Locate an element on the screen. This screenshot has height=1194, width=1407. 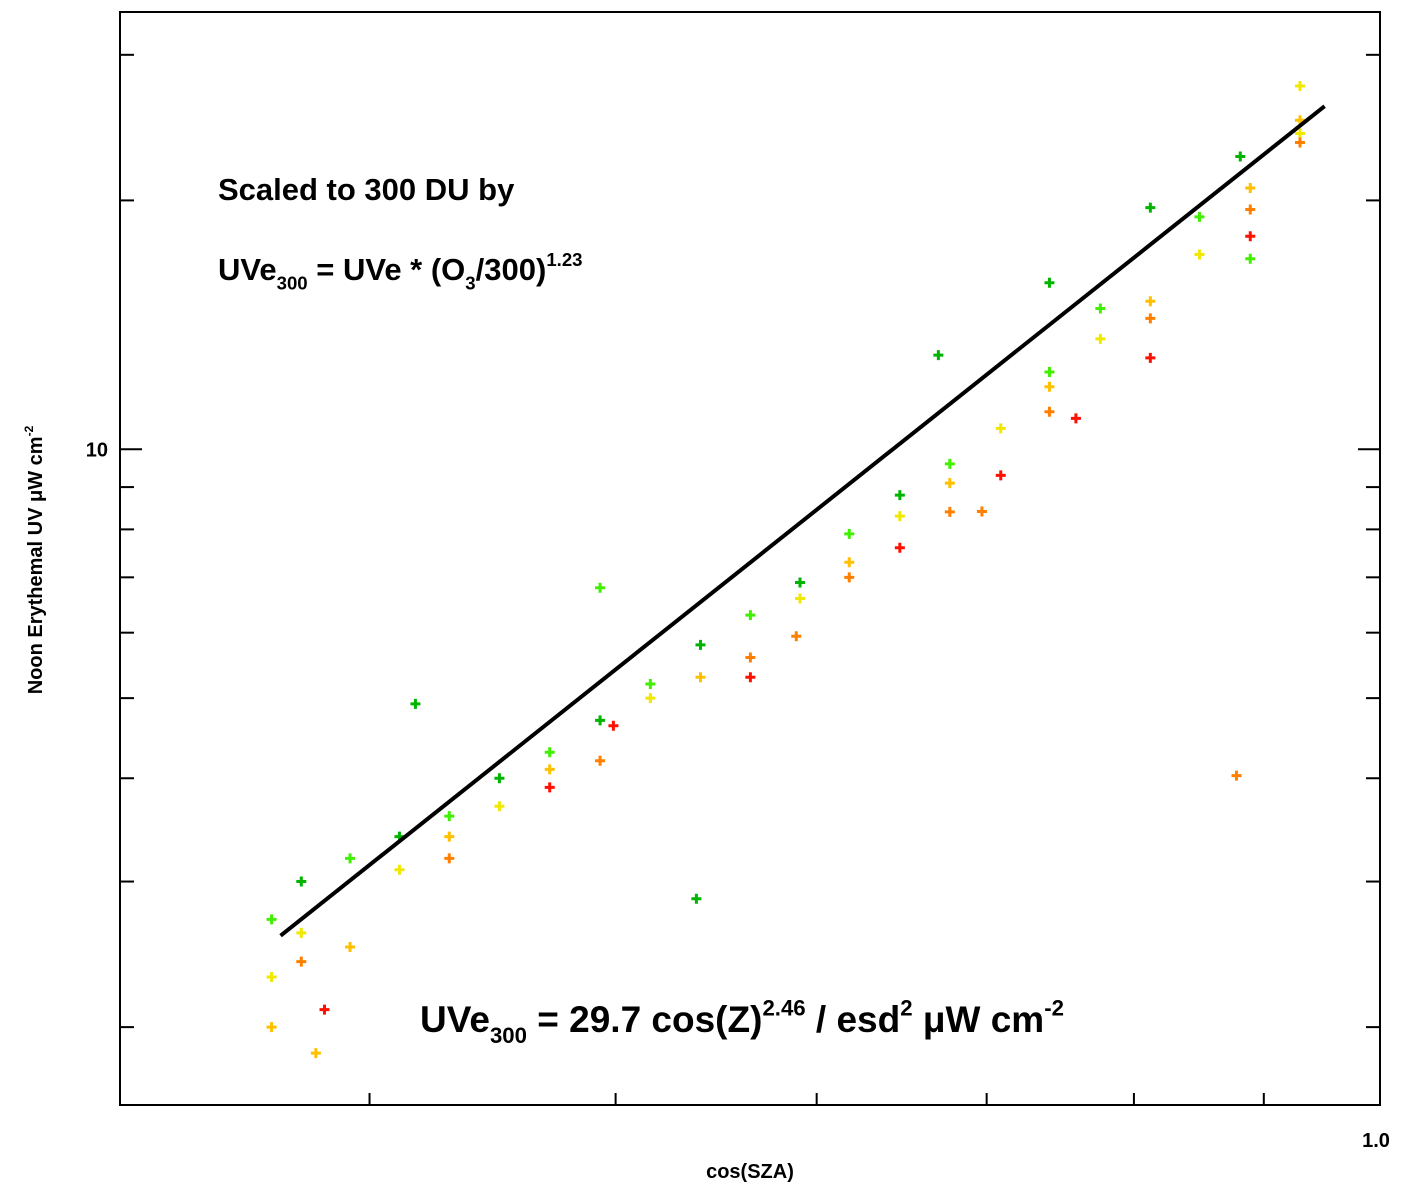
annotation: UVe300 = 29.7 cos(Z)2.46 / esd2 μW cm-2 is located at coordinates (742, 1021).